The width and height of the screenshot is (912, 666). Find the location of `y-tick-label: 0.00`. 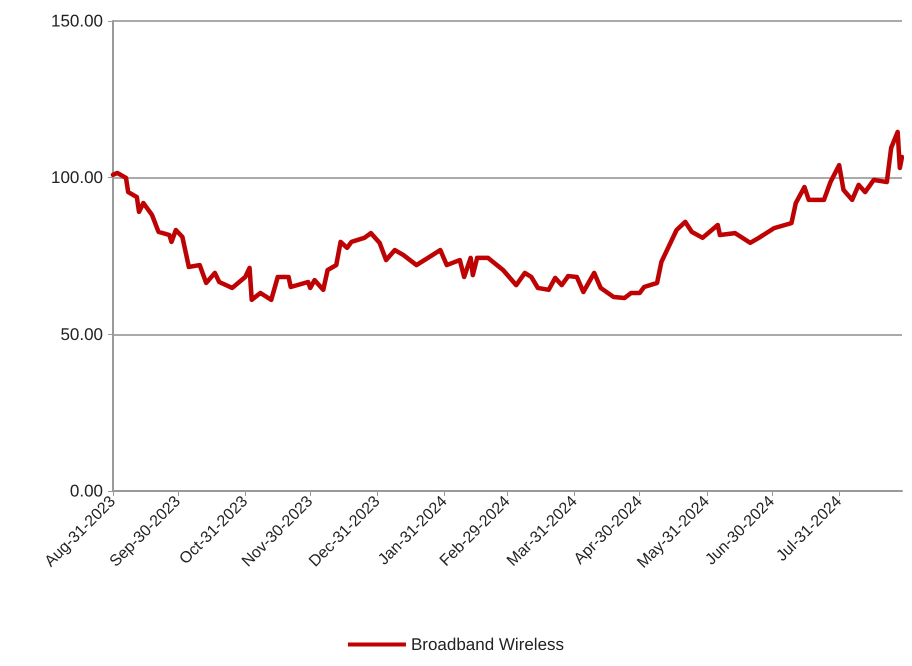

y-tick-label: 0.00 is located at coordinates (86, 491).